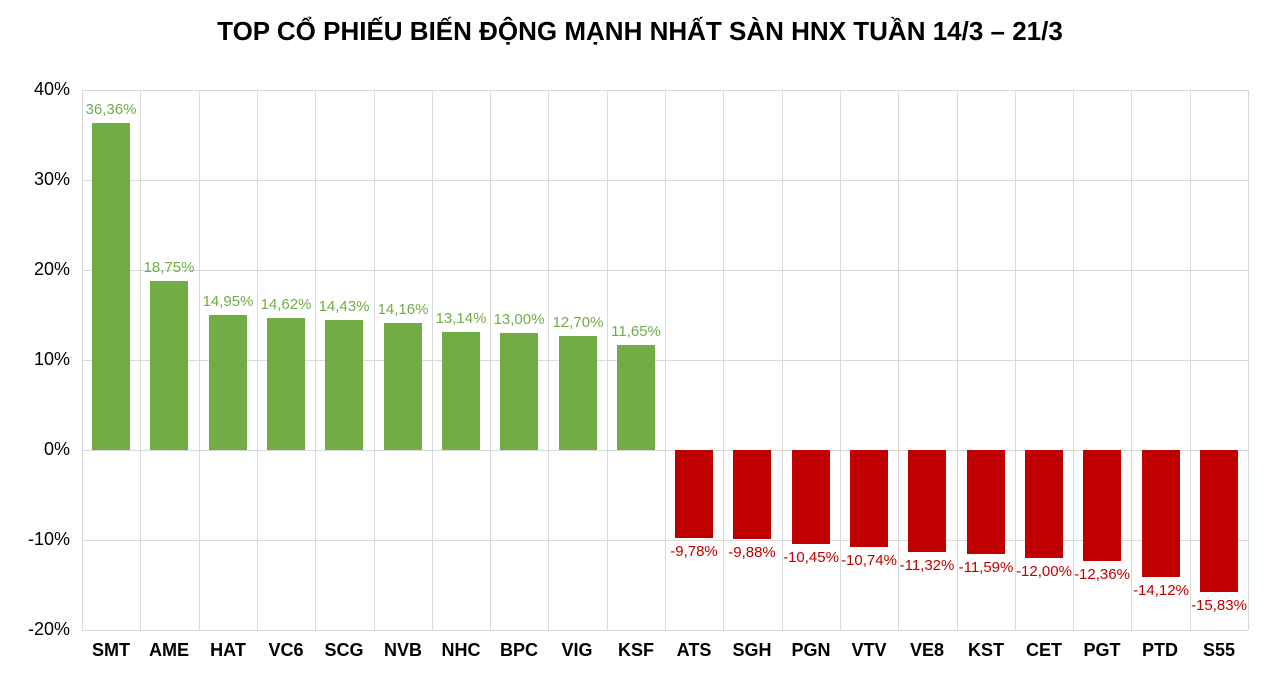 This screenshot has width=1280, height=680. What do you see at coordinates (51, 269) in the screenshot?
I see `y-axis-tick: 20%` at bounding box center [51, 269].